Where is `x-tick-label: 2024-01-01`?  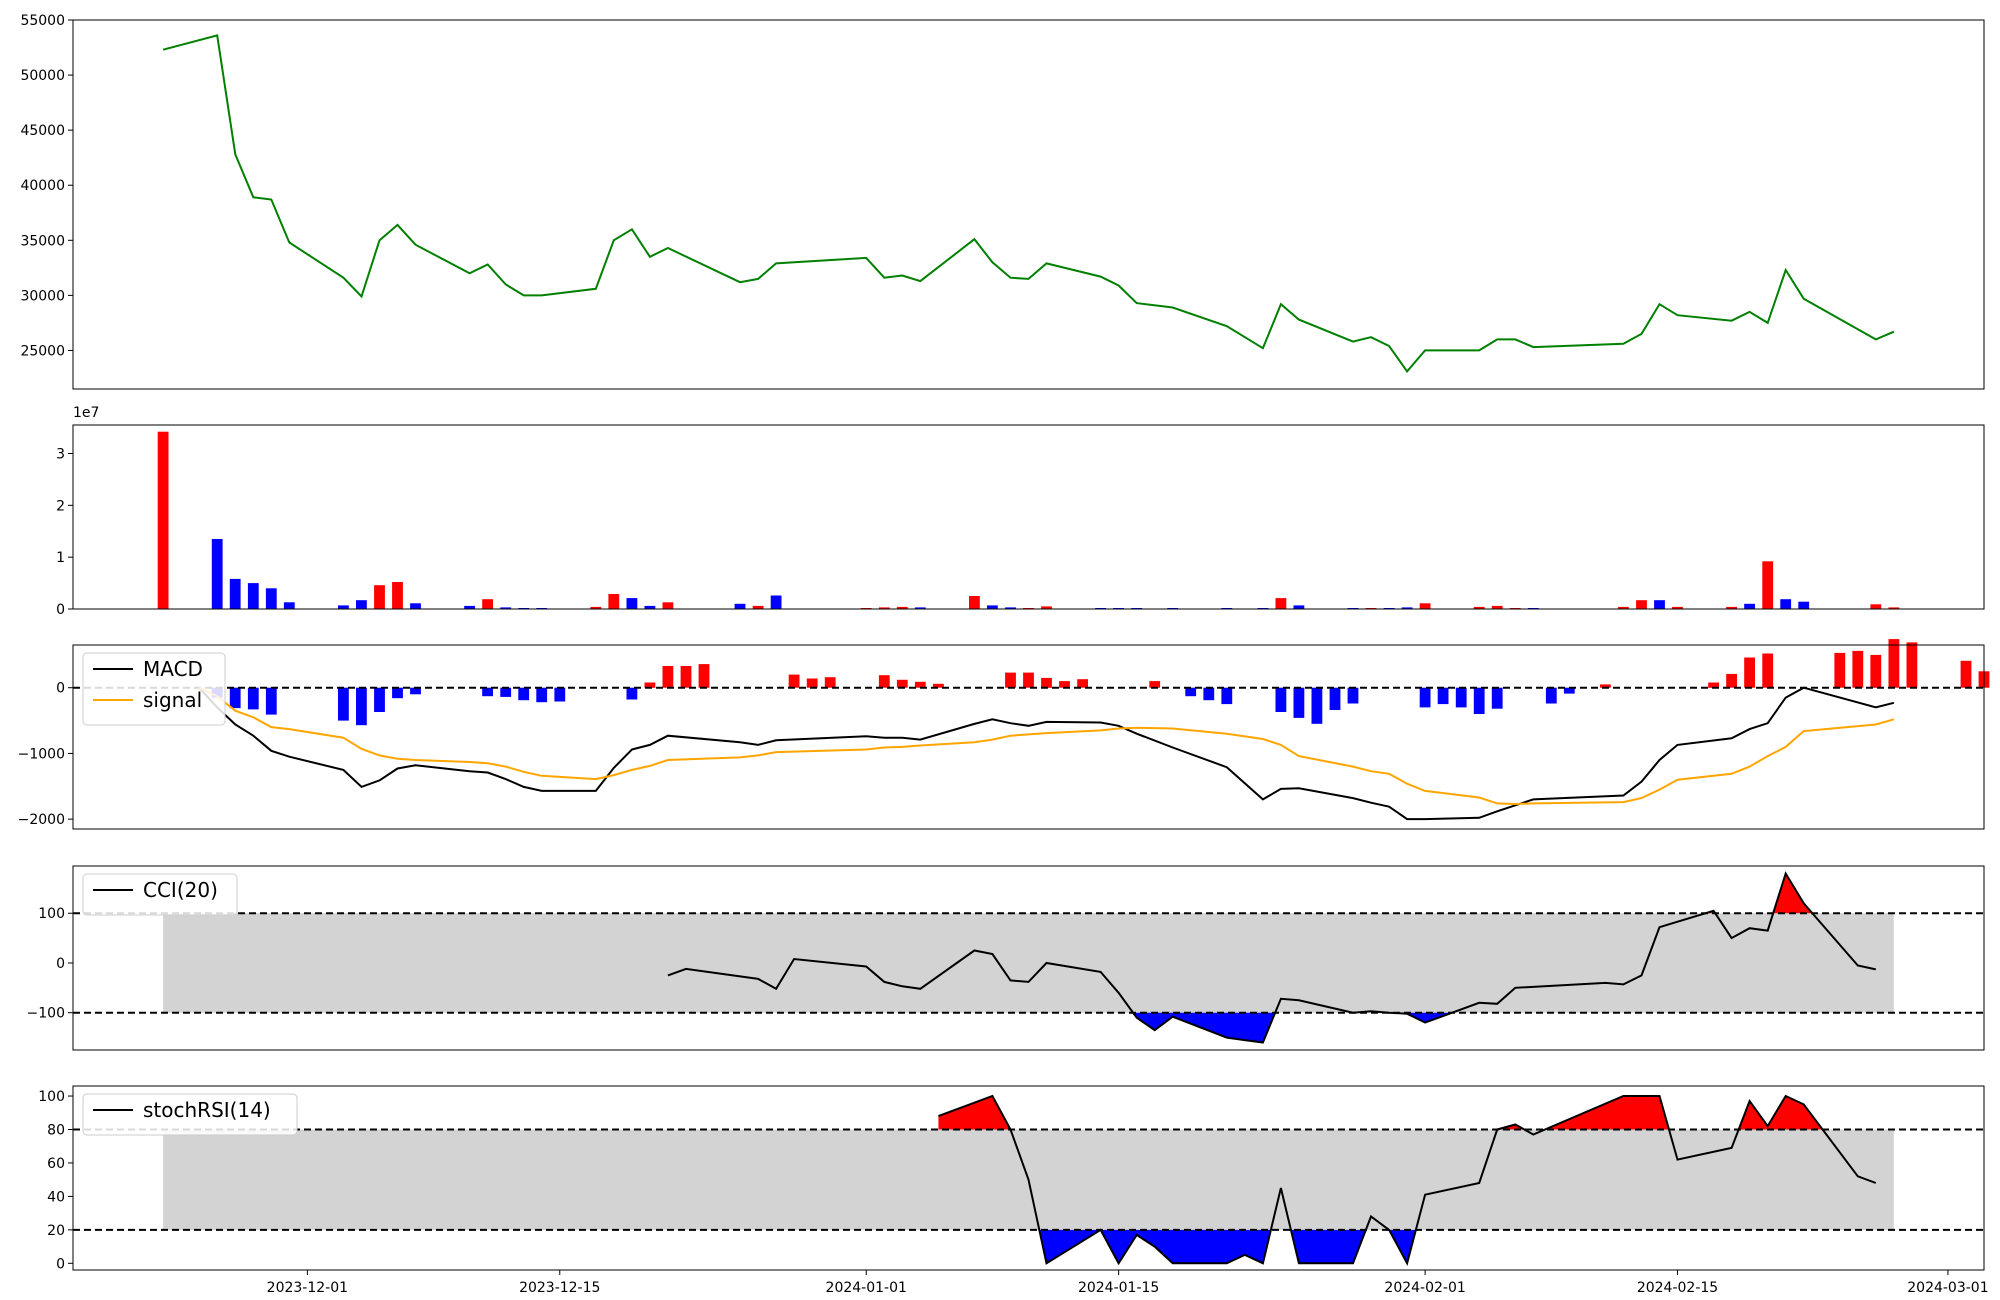
x-tick-label: 2024-01-01 is located at coordinates (866, 1288).